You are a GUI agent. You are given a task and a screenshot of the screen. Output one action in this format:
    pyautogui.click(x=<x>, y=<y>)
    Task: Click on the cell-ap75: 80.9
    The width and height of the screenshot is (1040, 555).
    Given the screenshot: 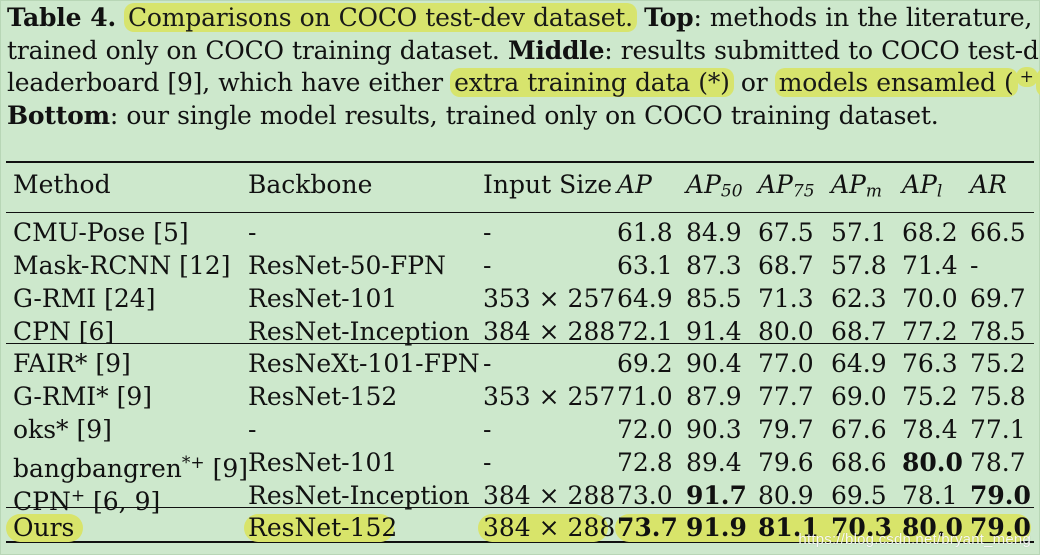 What is the action you would take?
    pyautogui.click(x=786, y=495)
    